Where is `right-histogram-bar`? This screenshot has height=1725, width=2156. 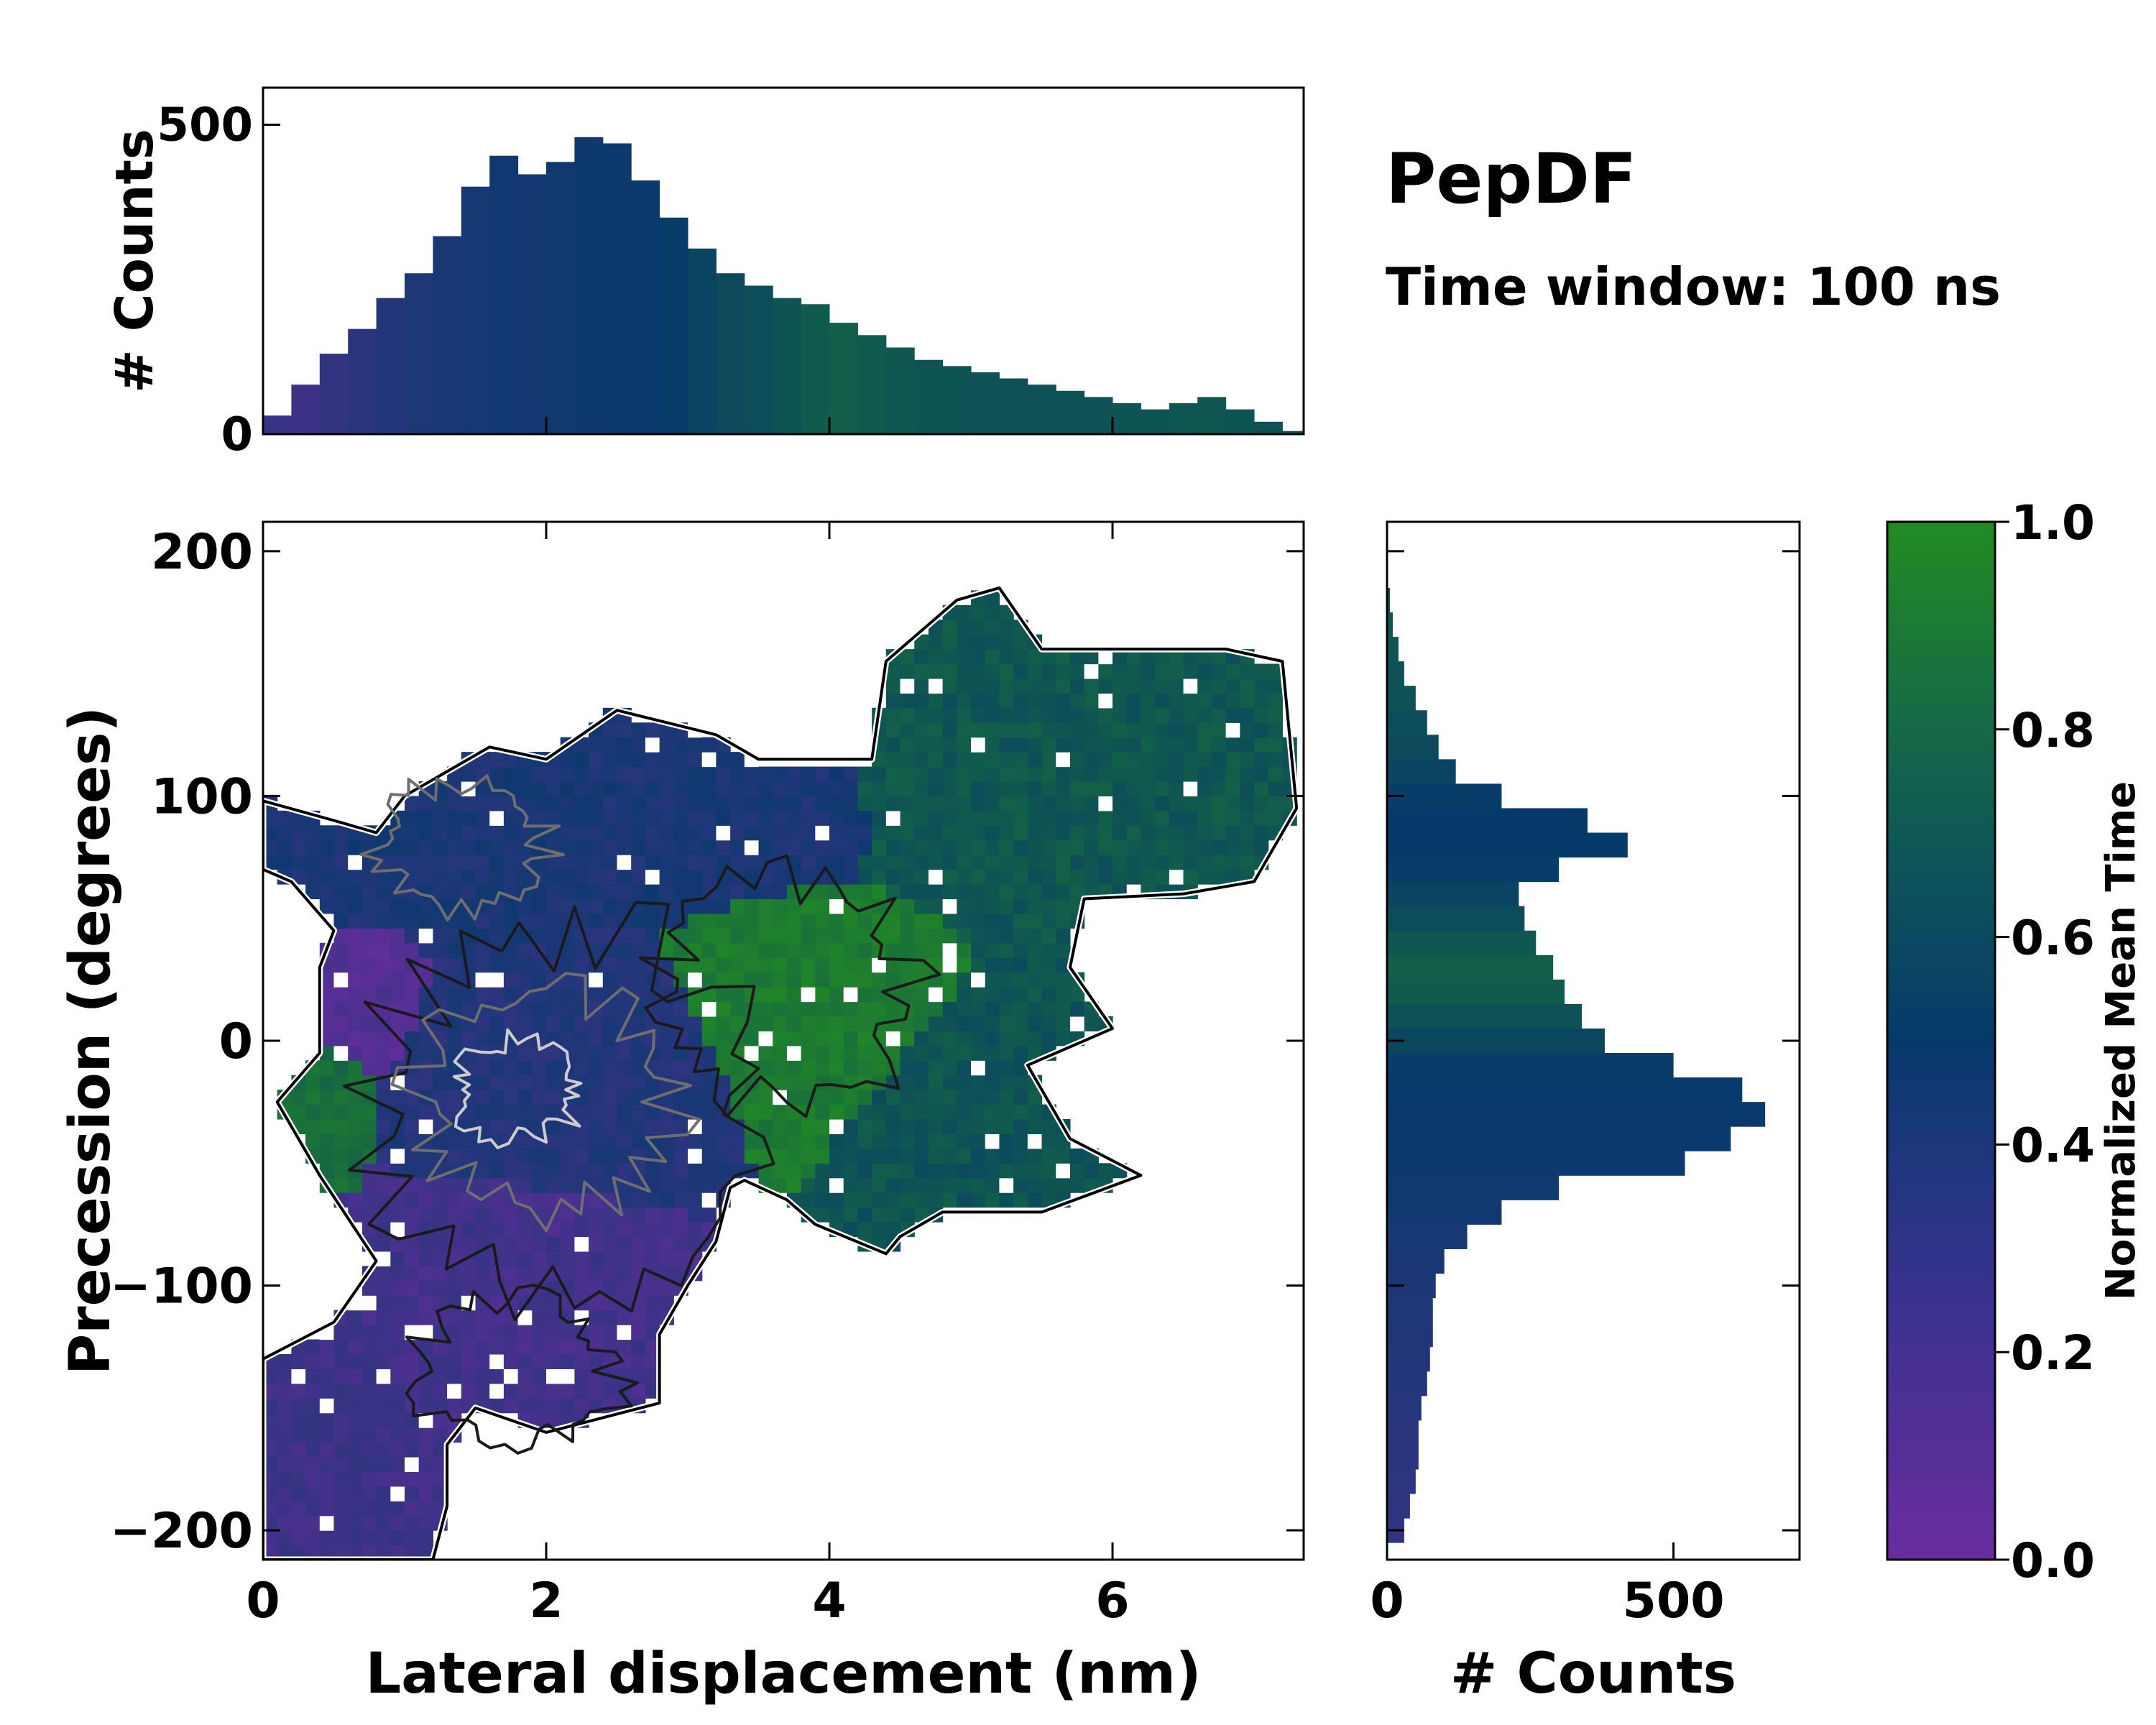
right-histogram-bar is located at coordinates (1531, 1065).